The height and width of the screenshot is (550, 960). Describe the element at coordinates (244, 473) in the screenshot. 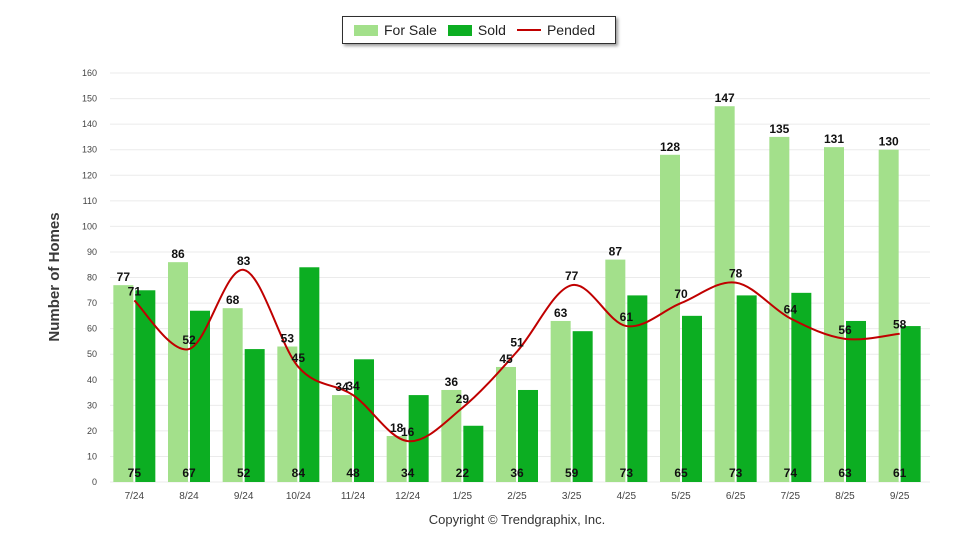

I see `label-sold: 52` at that location.